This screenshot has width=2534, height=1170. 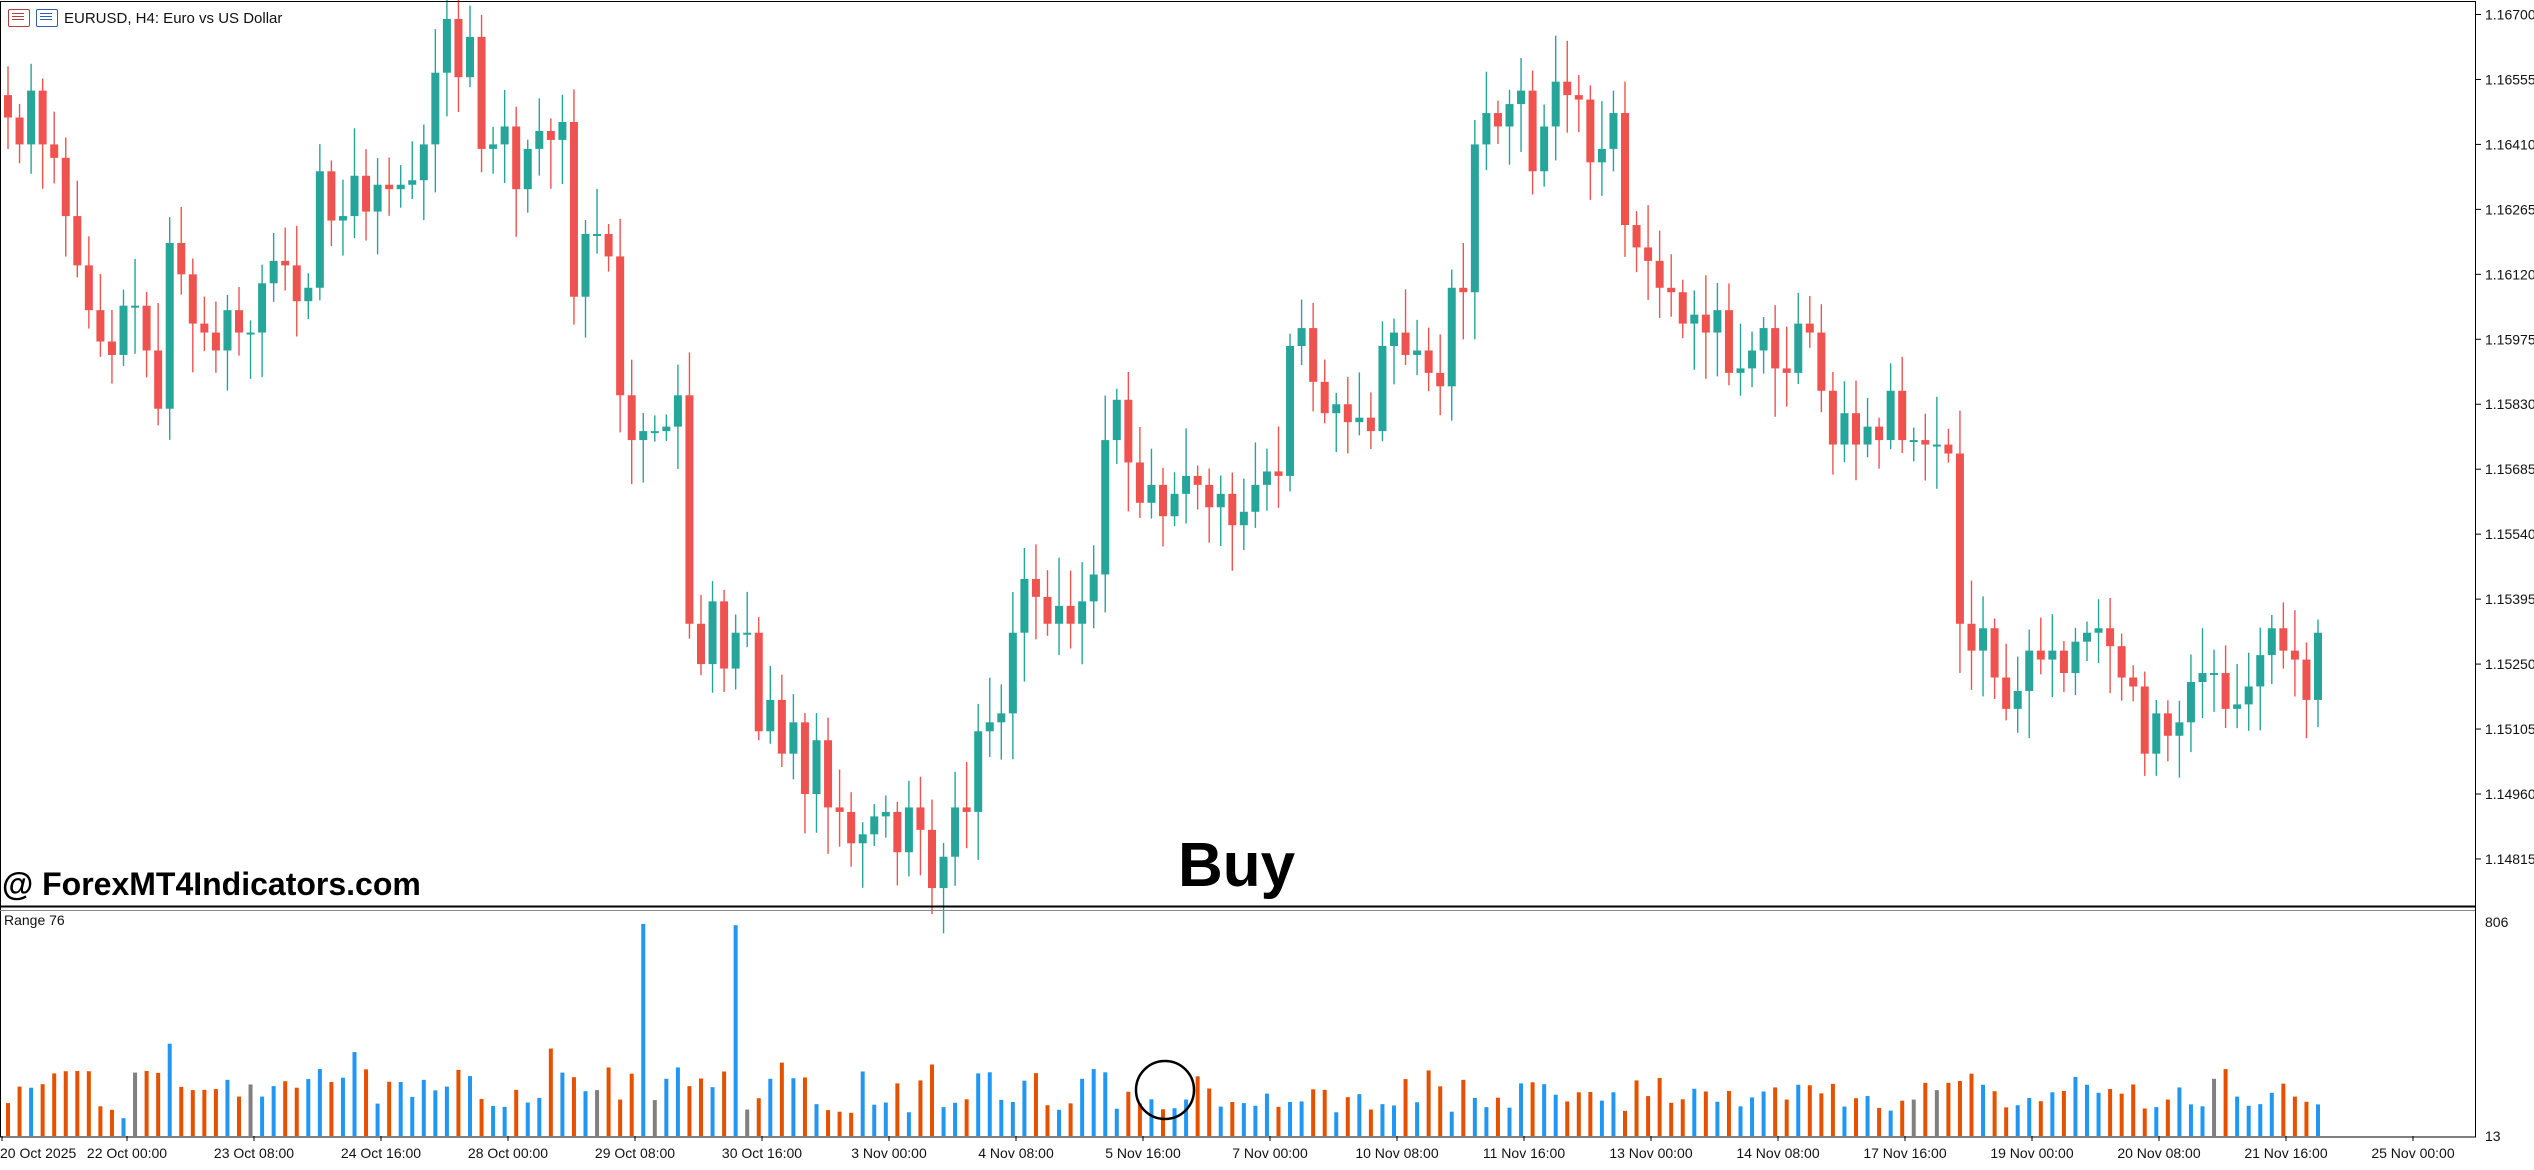 What do you see at coordinates (19, 18) in the screenshot?
I see `list-icon` at bounding box center [19, 18].